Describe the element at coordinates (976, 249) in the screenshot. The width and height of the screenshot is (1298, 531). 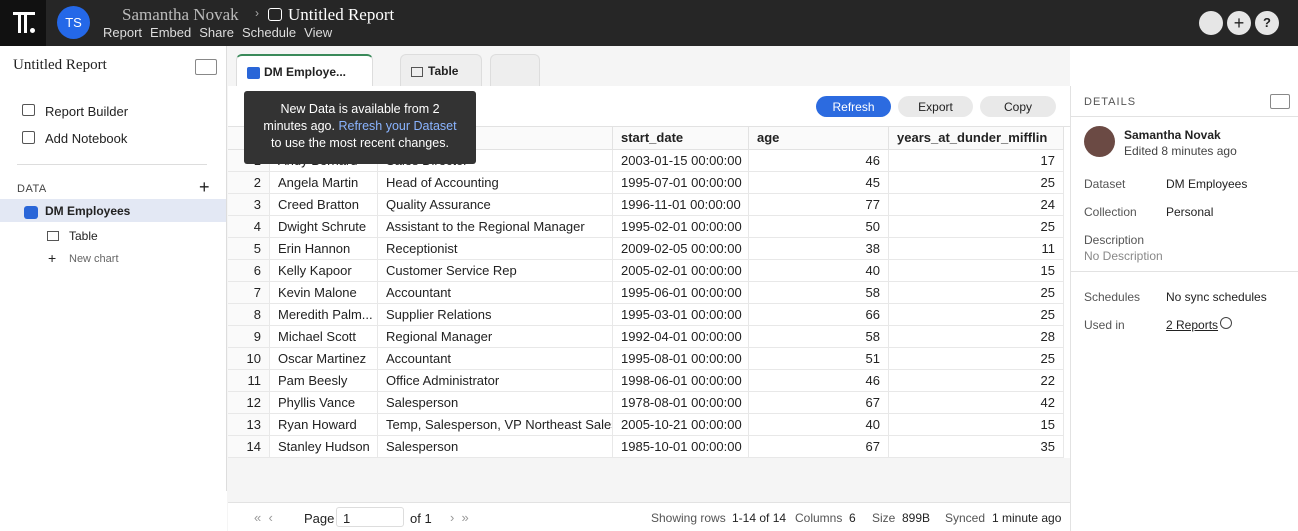
I see `table-cell: 11` at that location.